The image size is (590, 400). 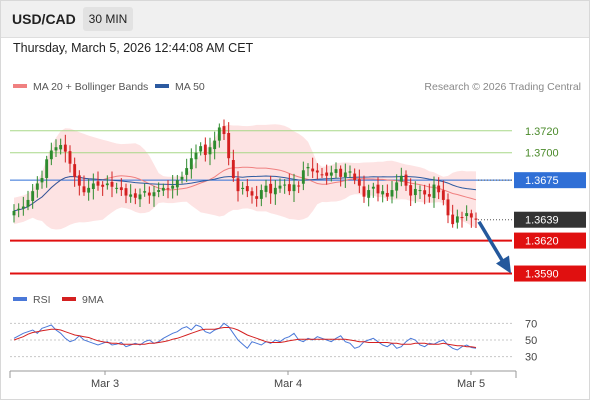 What do you see at coordinates (263, 380) in the screenshot?
I see `x-axis: Mar 3 Mar 4 Mar 5` at bounding box center [263, 380].